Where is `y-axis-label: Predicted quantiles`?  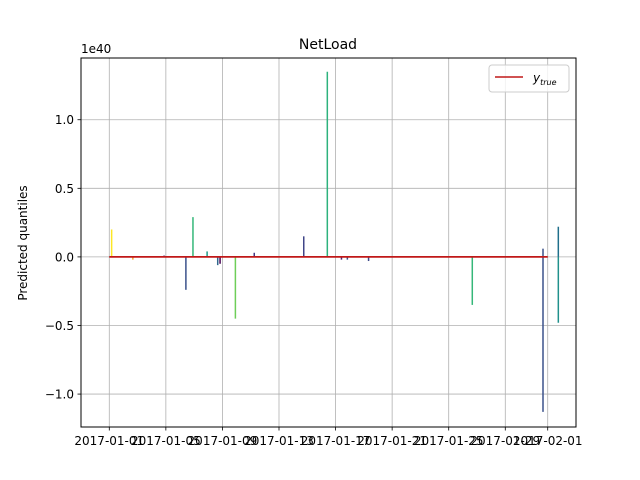 y-axis-label: Predicted quantiles is located at coordinates (23, 242).